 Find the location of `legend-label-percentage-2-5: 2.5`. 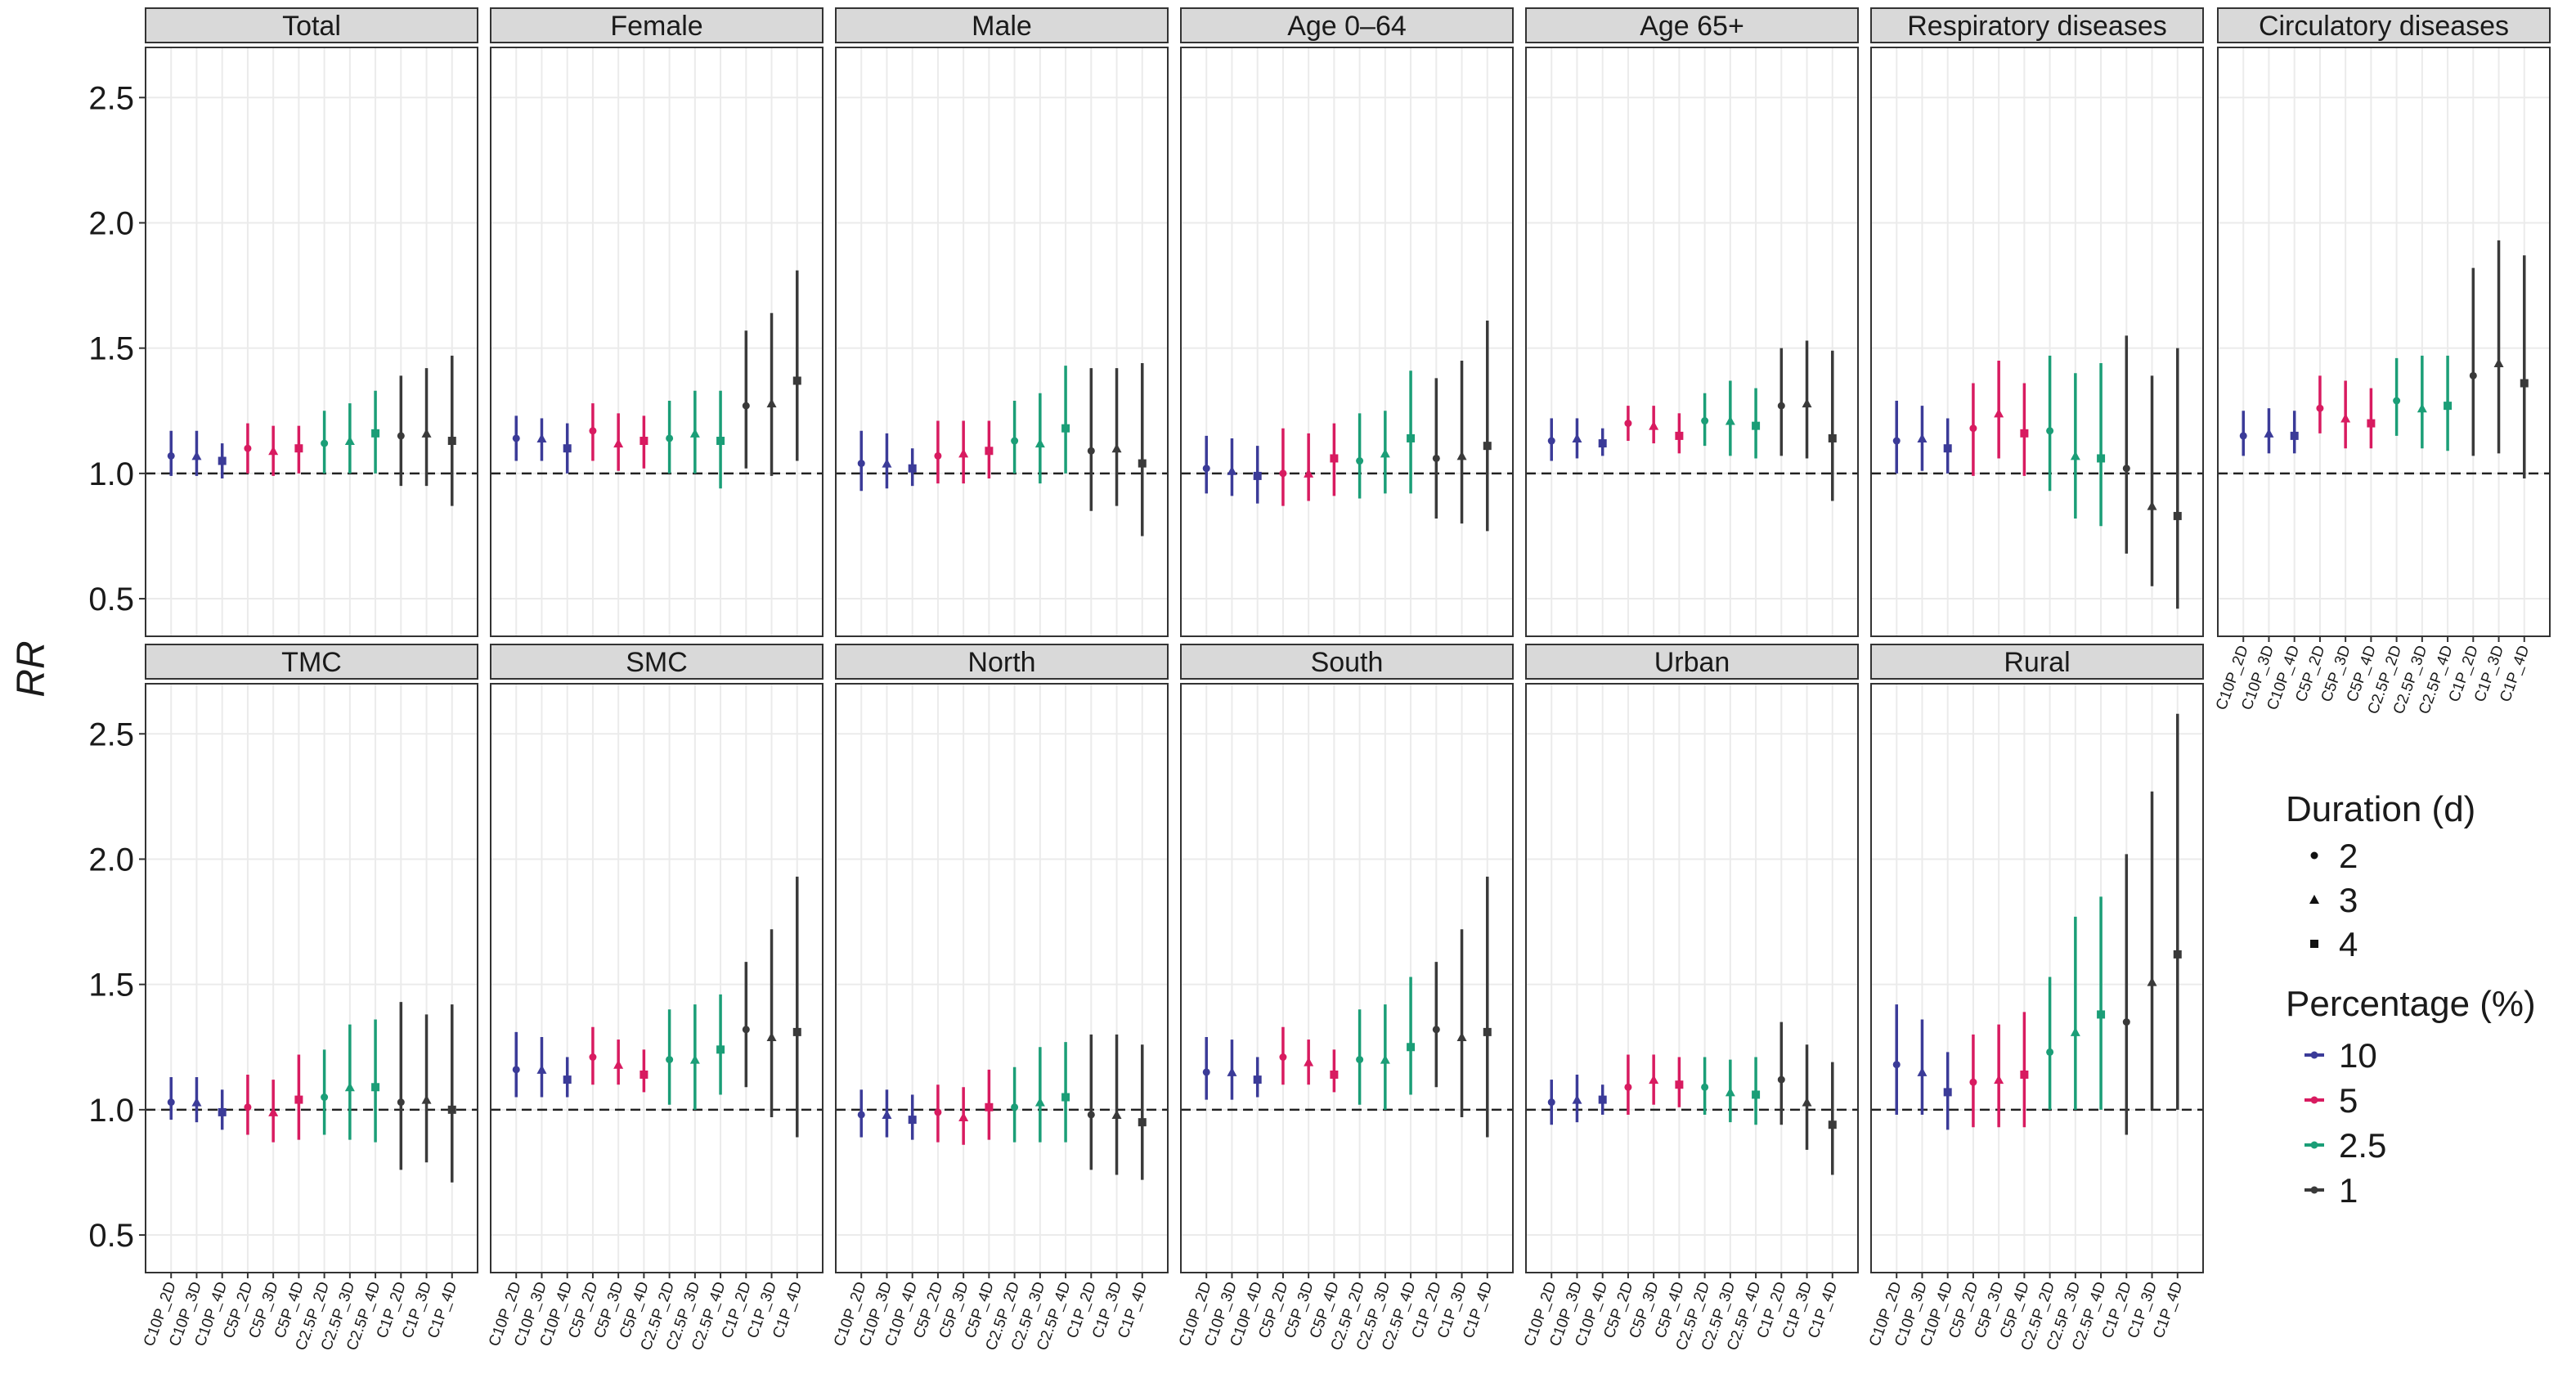

legend-label-percentage-2-5: 2.5 is located at coordinates (2362, 1145).